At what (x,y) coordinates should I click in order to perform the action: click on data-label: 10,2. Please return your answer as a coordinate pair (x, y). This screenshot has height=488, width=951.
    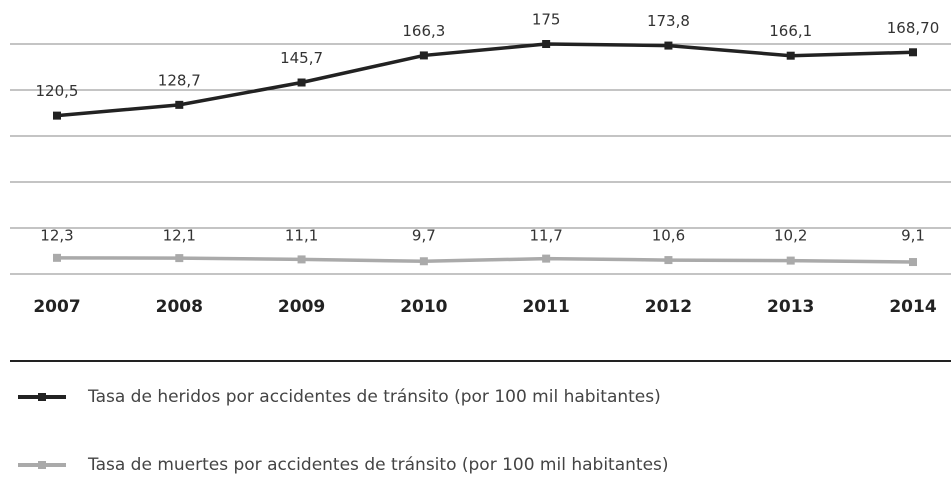
    Looking at the image, I should click on (790, 236).